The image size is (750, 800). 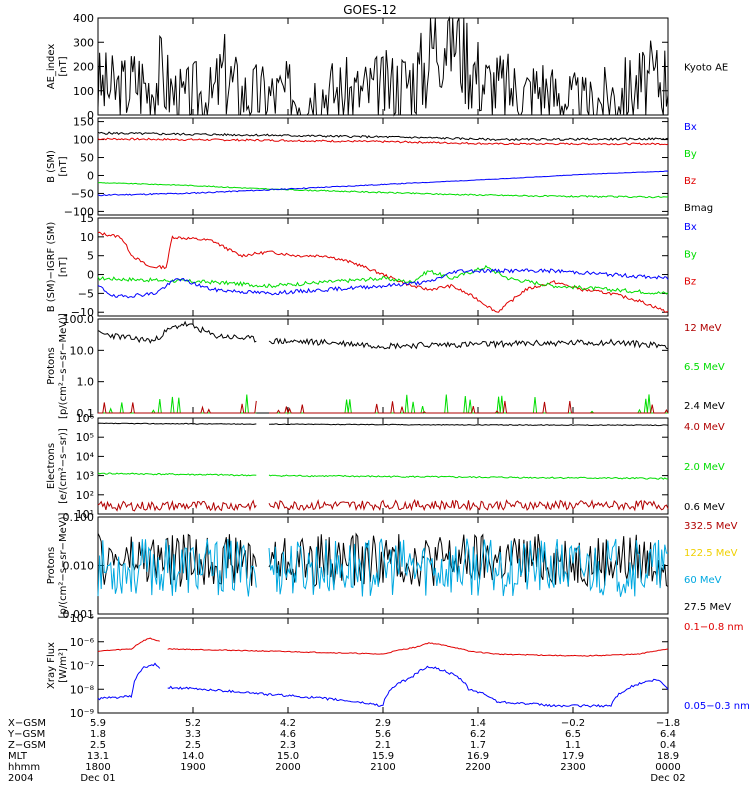 I want to click on figure-title: GOES-12, so click(x=370, y=10).